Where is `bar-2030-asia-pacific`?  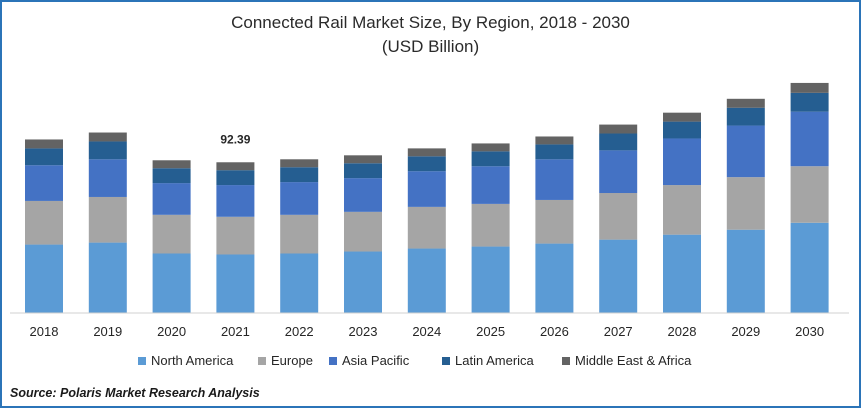 bar-2030-asia-pacific is located at coordinates (809, 139).